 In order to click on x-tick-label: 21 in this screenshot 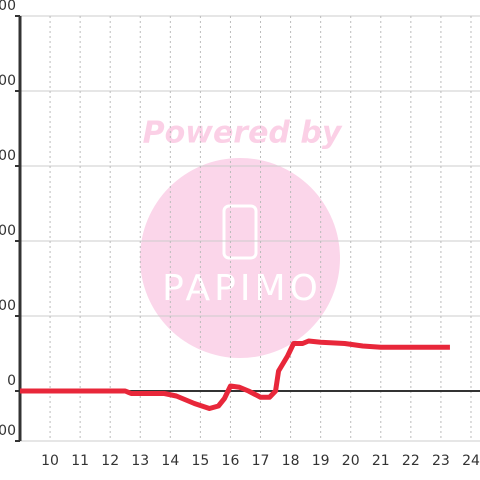, I will do `click(381, 461)`.